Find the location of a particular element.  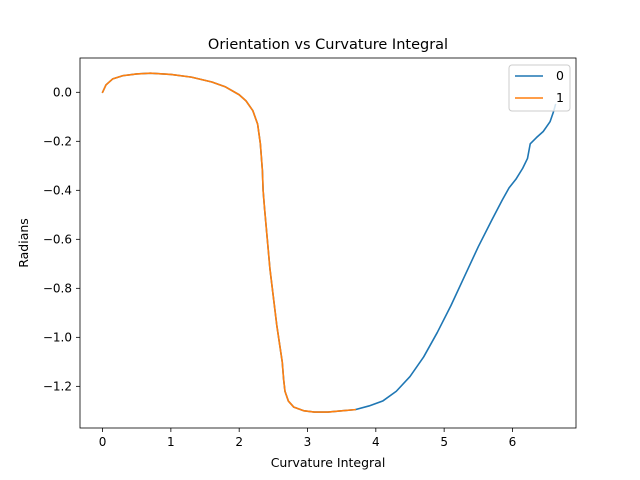

x-tick-label: 6 is located at coordinates (513, 442).